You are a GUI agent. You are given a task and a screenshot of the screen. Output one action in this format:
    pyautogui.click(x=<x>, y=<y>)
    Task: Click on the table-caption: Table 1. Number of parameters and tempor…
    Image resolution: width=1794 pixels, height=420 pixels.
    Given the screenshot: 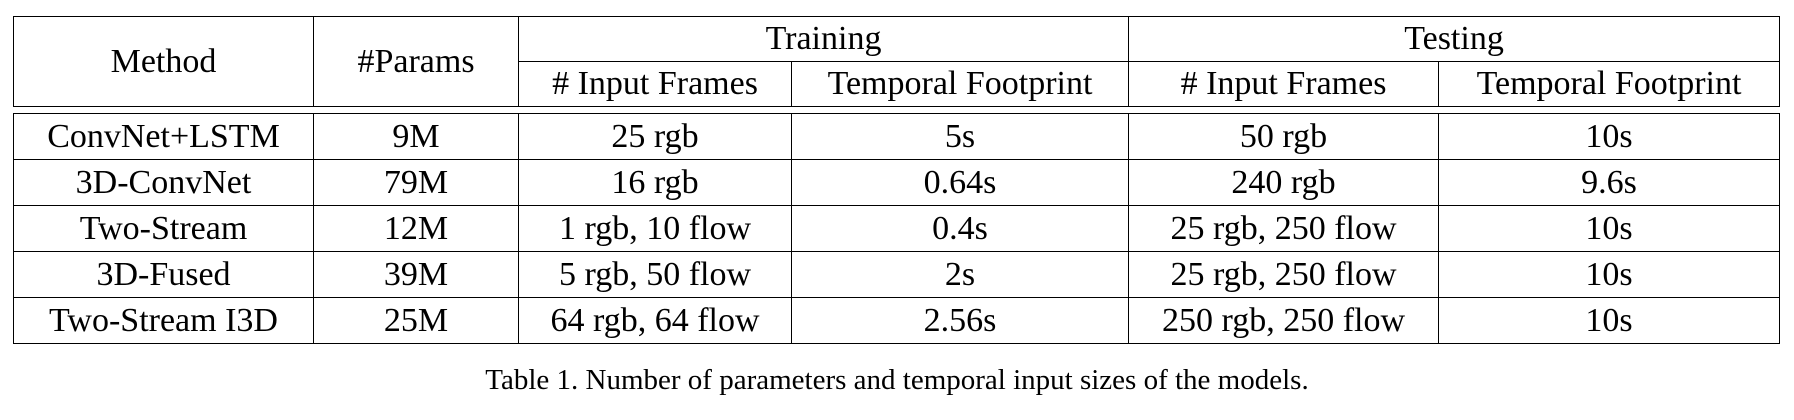 What is the action you would take?
    pyautogui.click(x=897, y=380)
    